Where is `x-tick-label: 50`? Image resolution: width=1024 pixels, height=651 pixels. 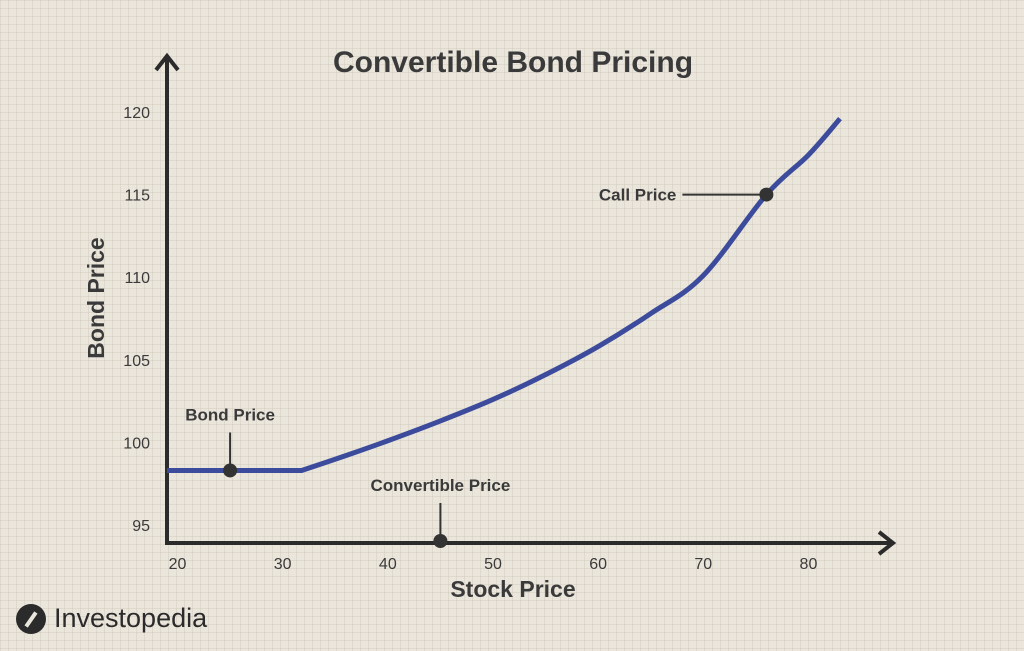 x-tick-label: 50 is located at coordinates (493, 564).